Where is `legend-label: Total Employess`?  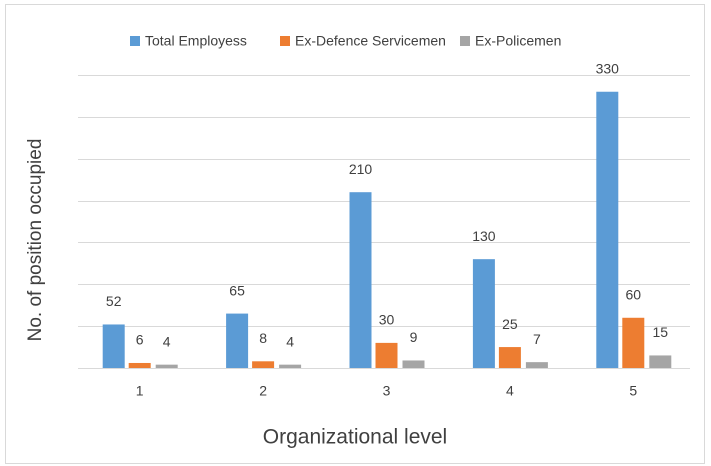
legend-label: Total Employess is located at coordinates (196, 41).